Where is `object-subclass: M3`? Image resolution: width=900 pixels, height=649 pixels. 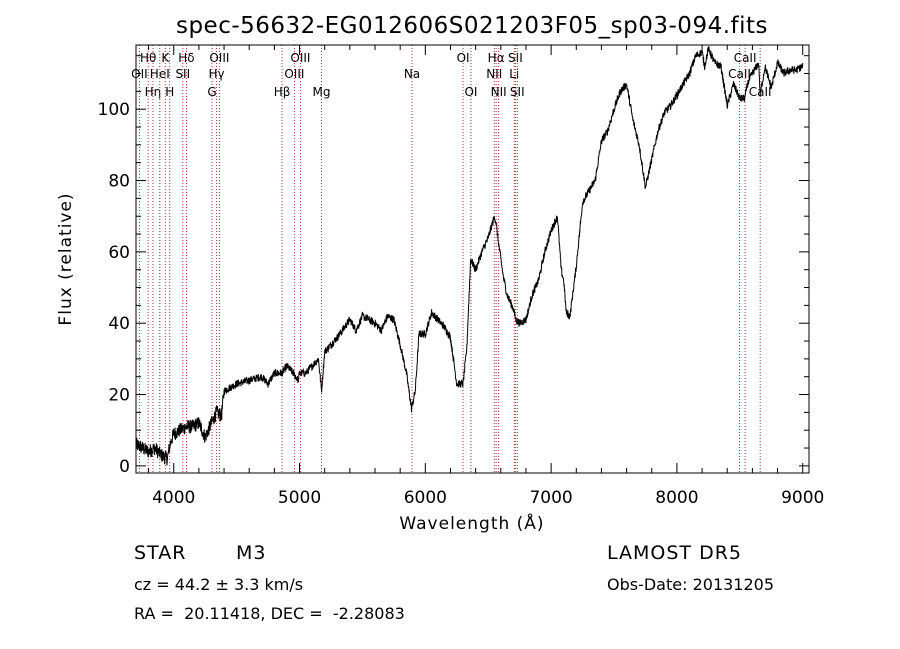 object-subclass: M3 is located at coordinates (251, 553).